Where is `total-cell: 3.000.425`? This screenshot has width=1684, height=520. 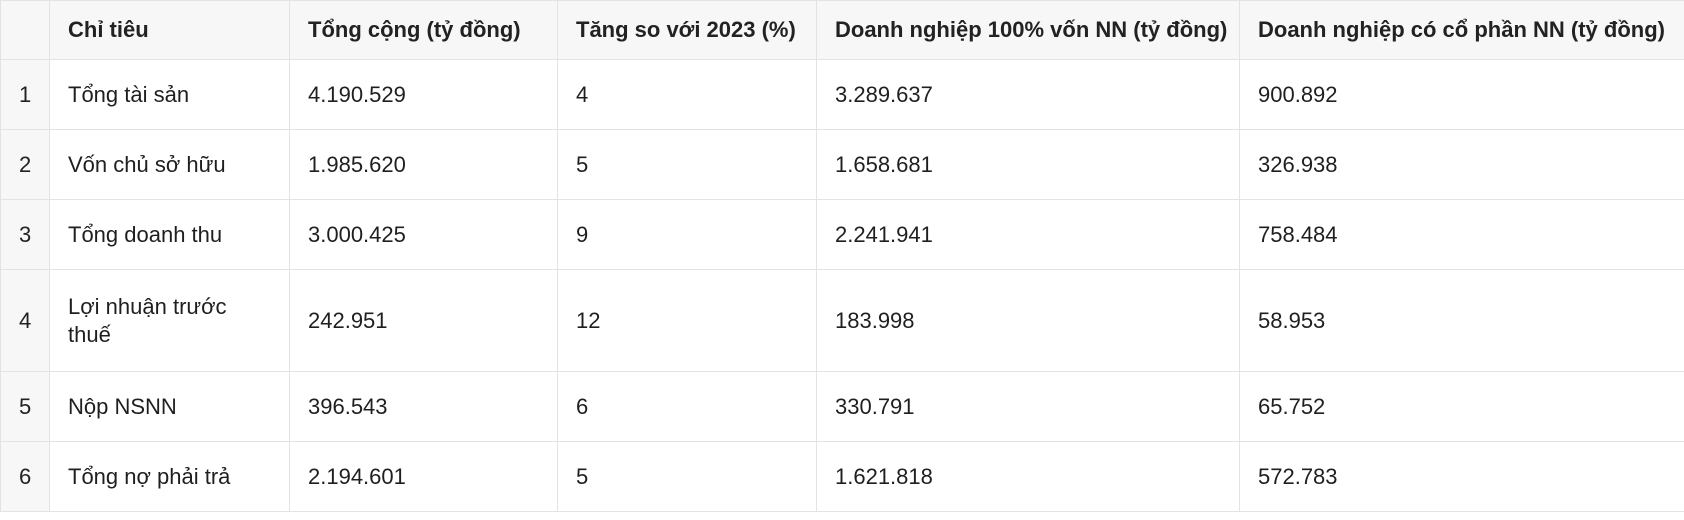 total-cell: 3.000.425 is located at coordinates (423, 234).